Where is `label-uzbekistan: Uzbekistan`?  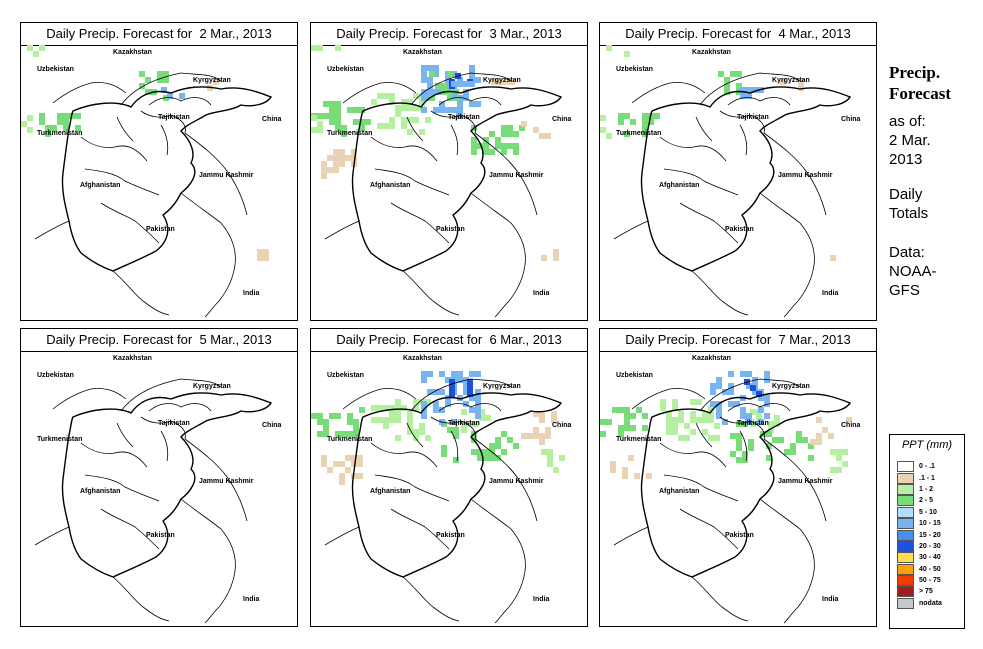 label-uzbekistan: Uzbekistan is located at coordinates (634, 69).